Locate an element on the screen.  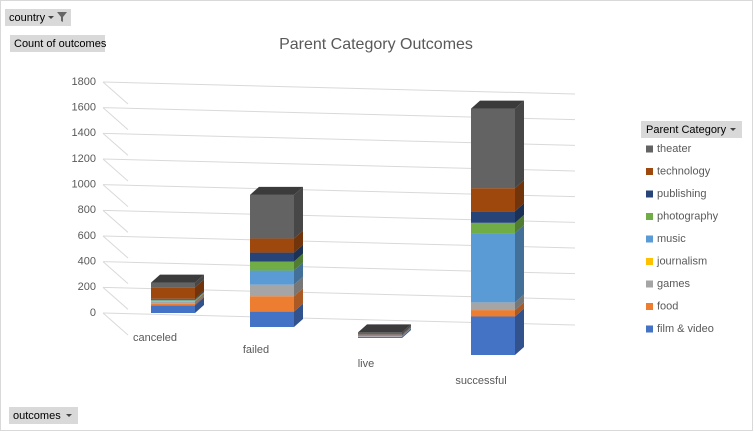
y-tick-label: 800 is located at coordinates (87, 210).